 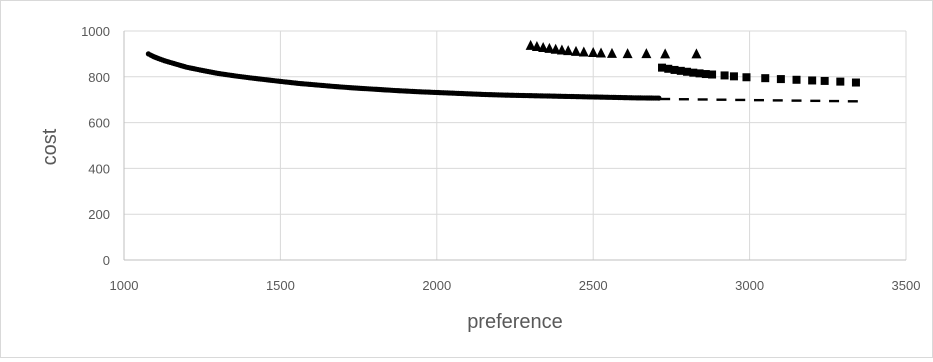 What do you see at coordinates (106, 260) in the screenshot?
I see `y-tick-label: 0` at bounding box center [106, 260].